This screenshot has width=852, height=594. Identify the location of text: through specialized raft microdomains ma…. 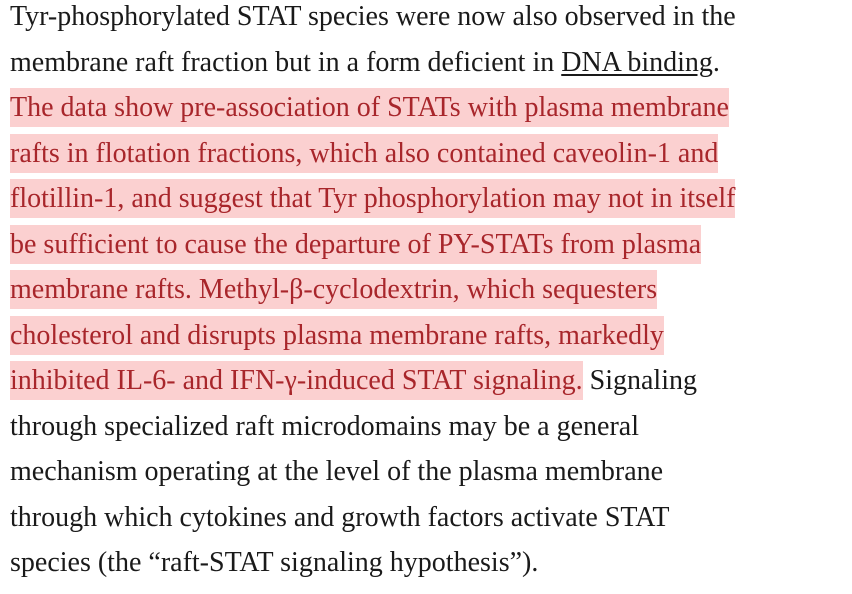
(324, 426).